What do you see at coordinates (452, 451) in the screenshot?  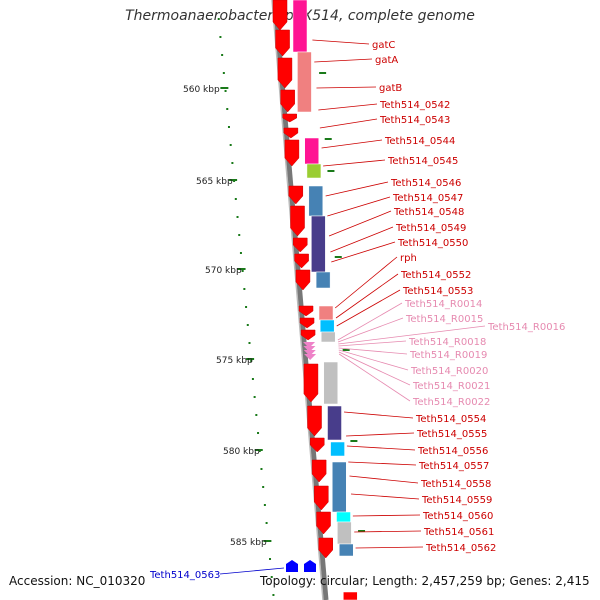 I see `gene-label-0556: Teth514_0556` at bounding box center [452, 451].